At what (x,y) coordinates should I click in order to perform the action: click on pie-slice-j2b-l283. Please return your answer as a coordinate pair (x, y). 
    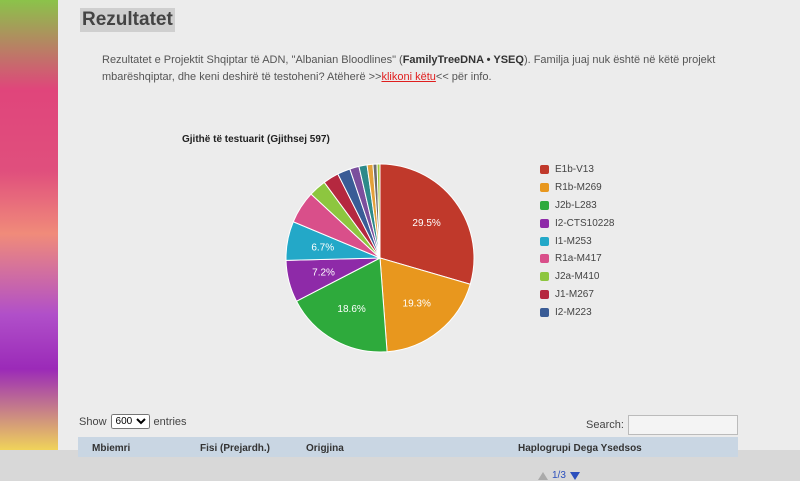
    Looking at the image, I should click on (341, 305).